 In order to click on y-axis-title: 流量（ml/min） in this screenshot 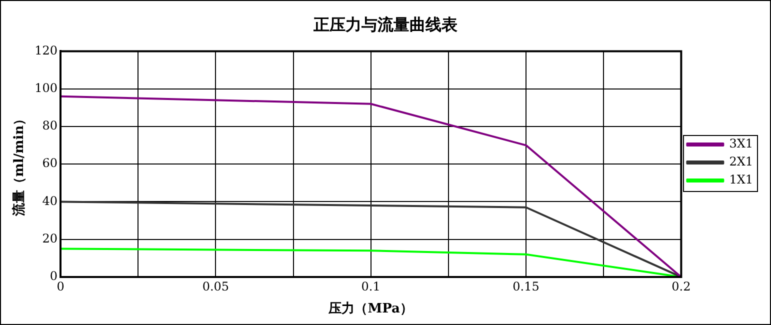, I will do `click(19, 164)`.